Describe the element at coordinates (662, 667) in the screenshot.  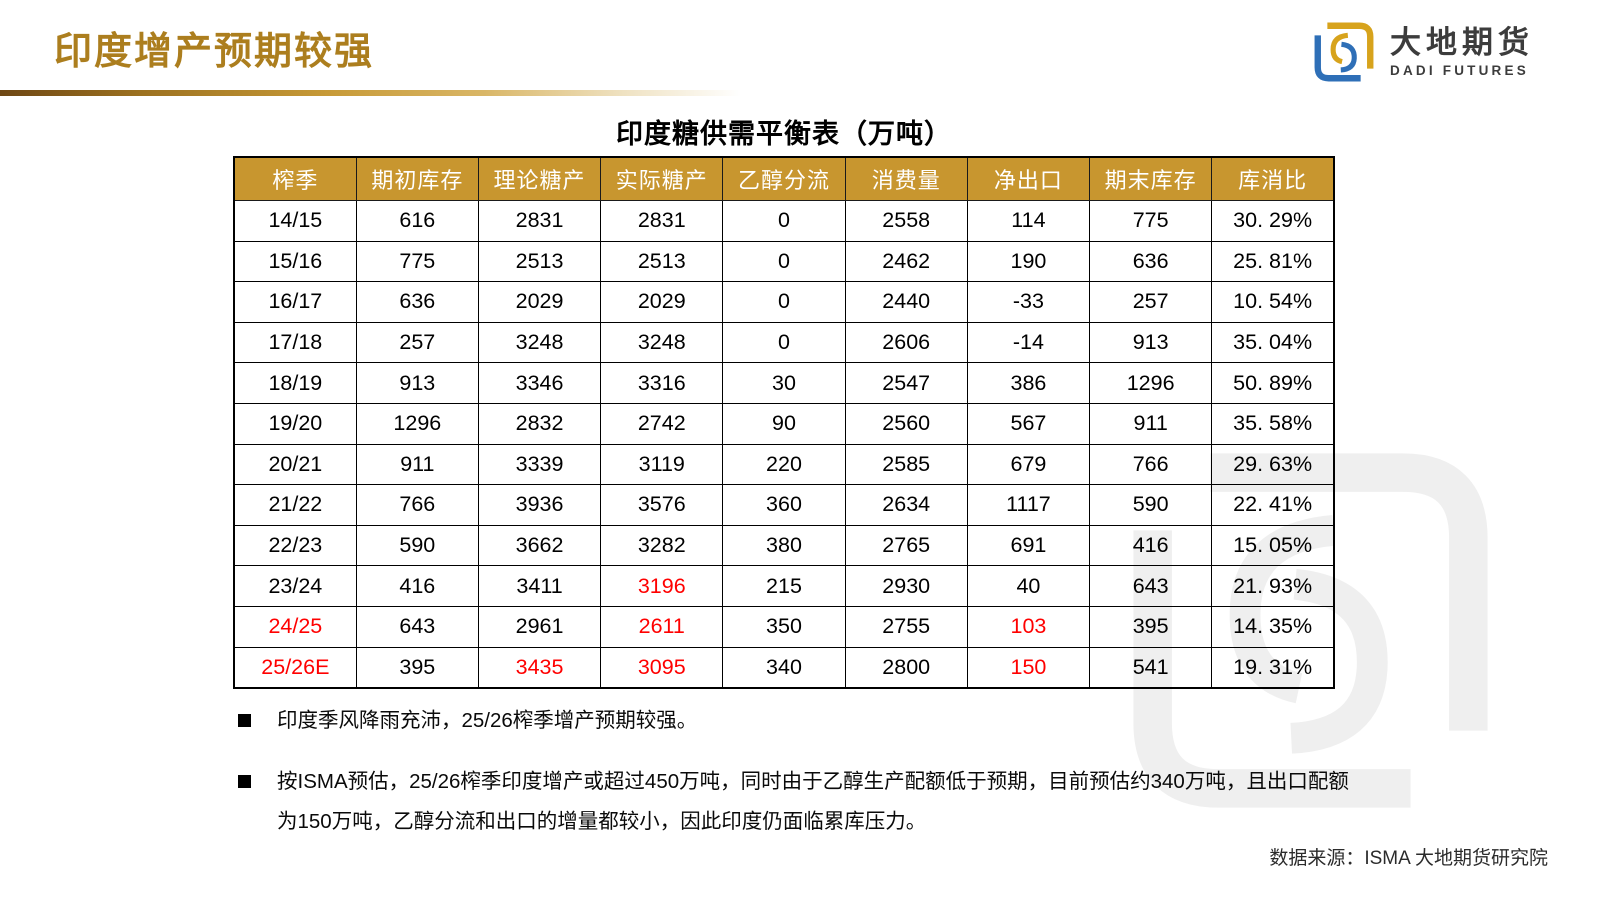
I see `table-cell: 3095` at that location.